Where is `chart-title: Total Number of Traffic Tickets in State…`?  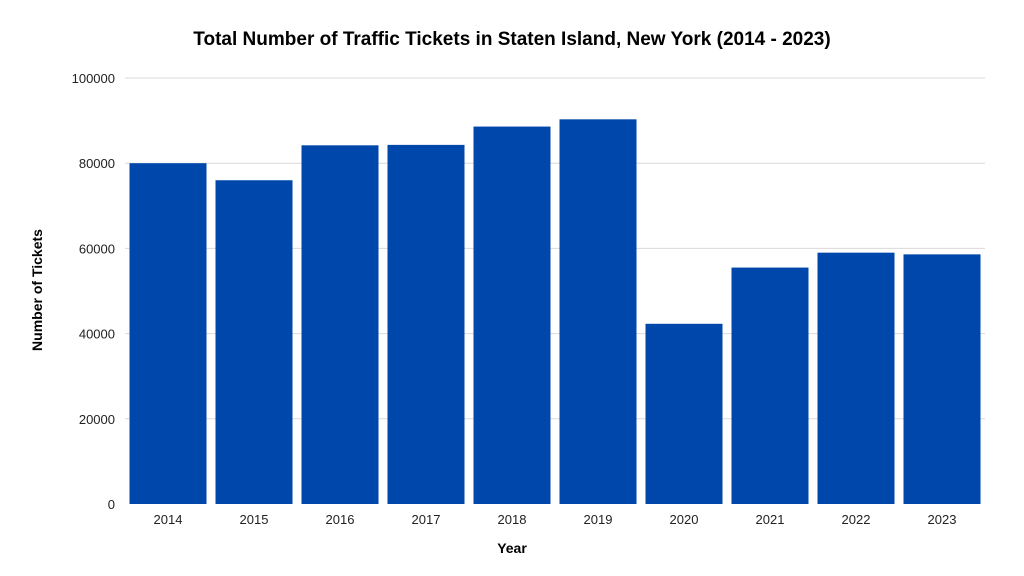 chart-title: Total Number of Traffic Tickets in State… is located at coordinates (511, 39).